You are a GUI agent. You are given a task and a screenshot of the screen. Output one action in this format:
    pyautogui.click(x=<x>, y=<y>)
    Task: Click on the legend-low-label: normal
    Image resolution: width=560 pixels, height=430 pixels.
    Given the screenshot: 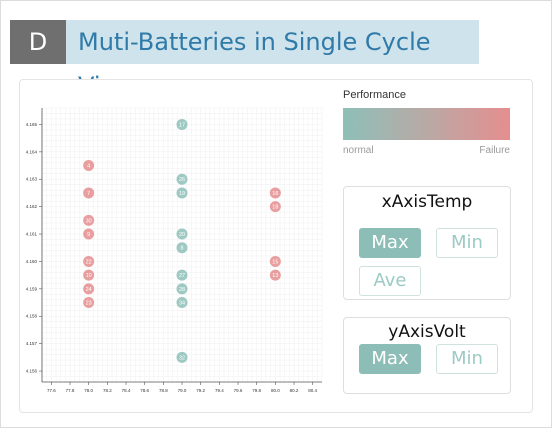 What is the action you would take?
    pyautogui.click(x=358, y=150)
    